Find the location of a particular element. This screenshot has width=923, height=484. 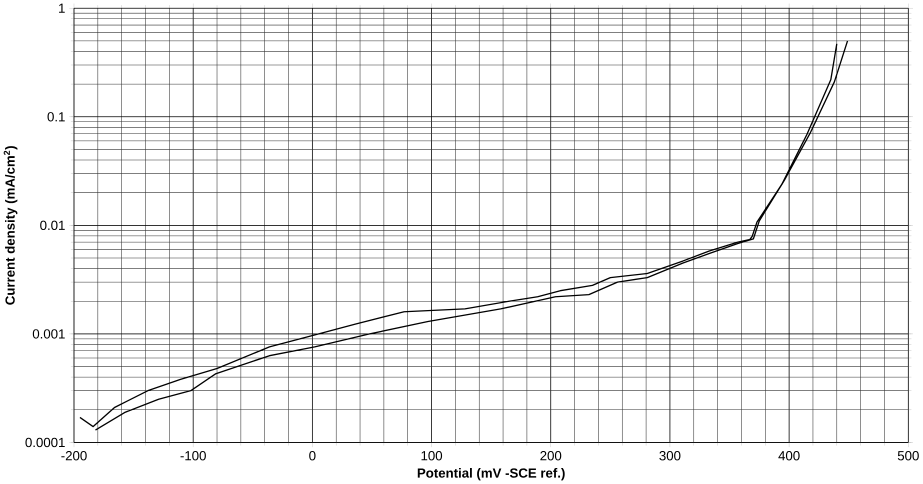

x-tick-label: 400 is located at coordinates (789, 455).